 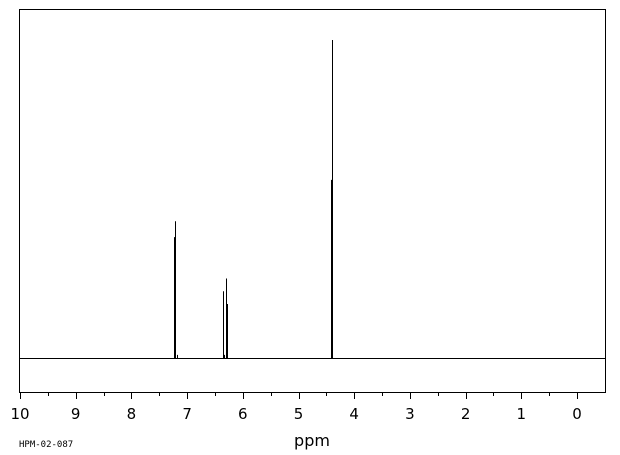 I want to click on tick-label-4: 6, so click(x=243, y=414).